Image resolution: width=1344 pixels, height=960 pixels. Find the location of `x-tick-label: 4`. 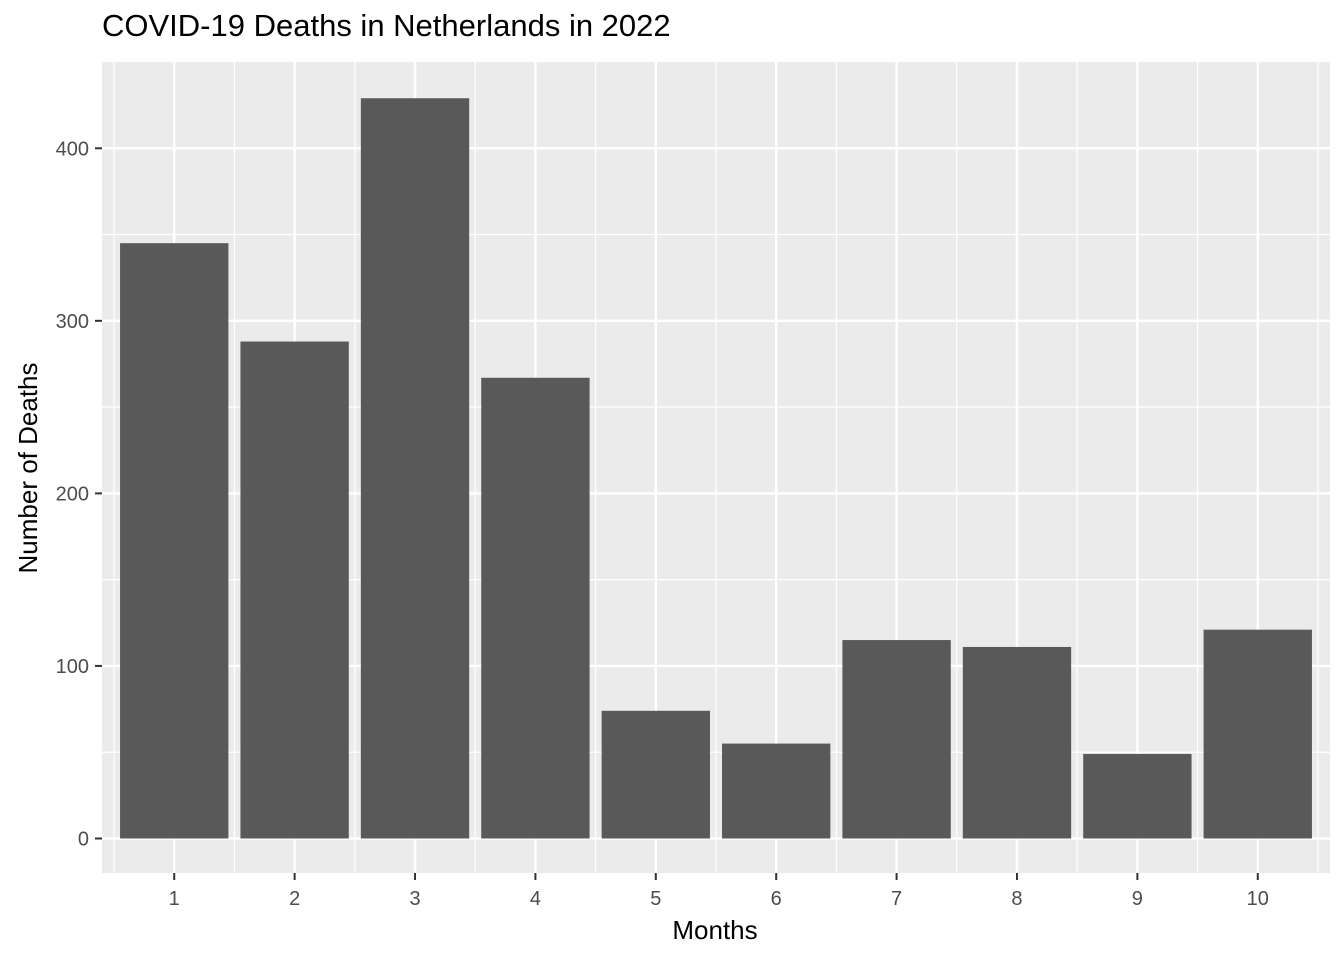

x-tick-label: 4 is located at coordinates (535, 899).